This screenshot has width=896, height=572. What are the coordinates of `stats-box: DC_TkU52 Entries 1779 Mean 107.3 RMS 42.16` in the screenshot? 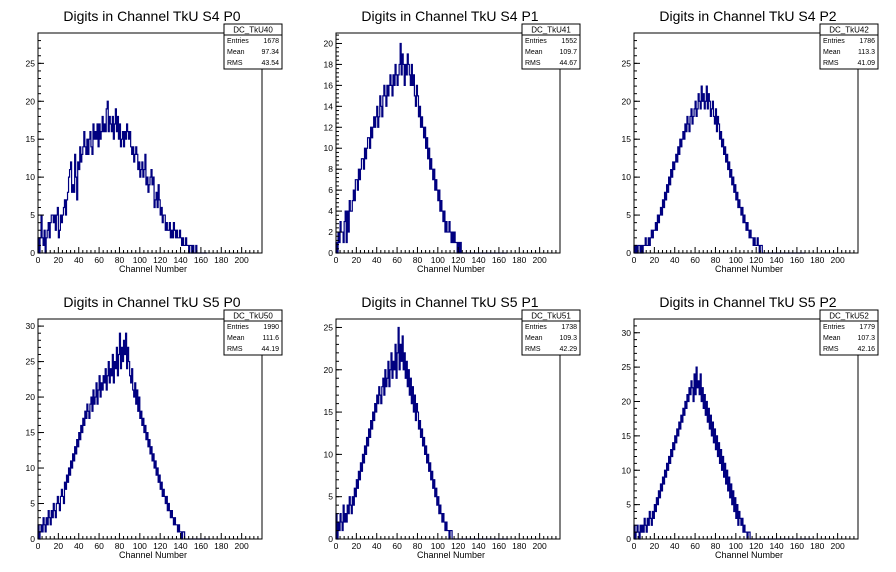 It's located at (849, 332).